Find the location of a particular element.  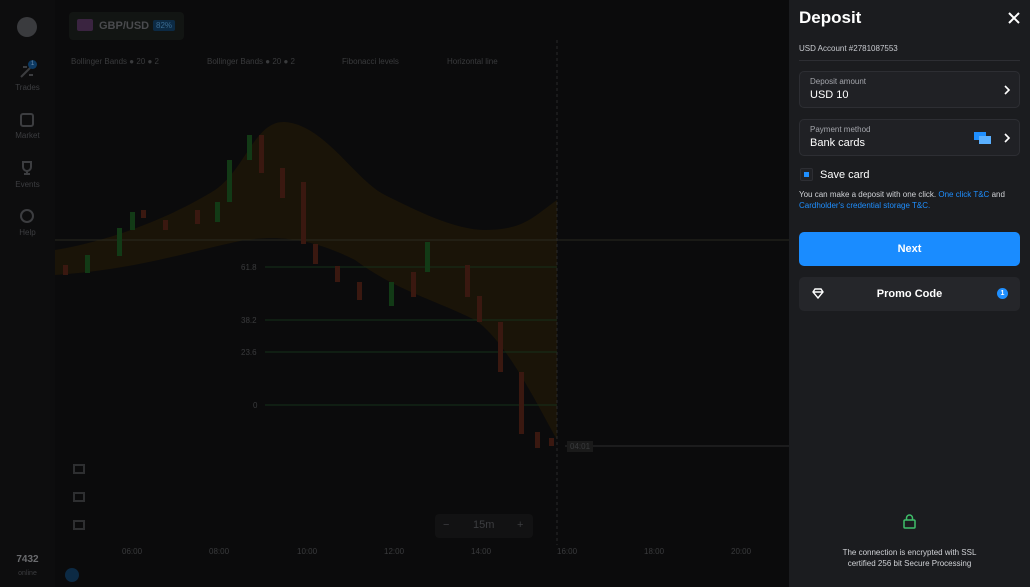

time-label: 16:00 is located at coordinates (567, 551).